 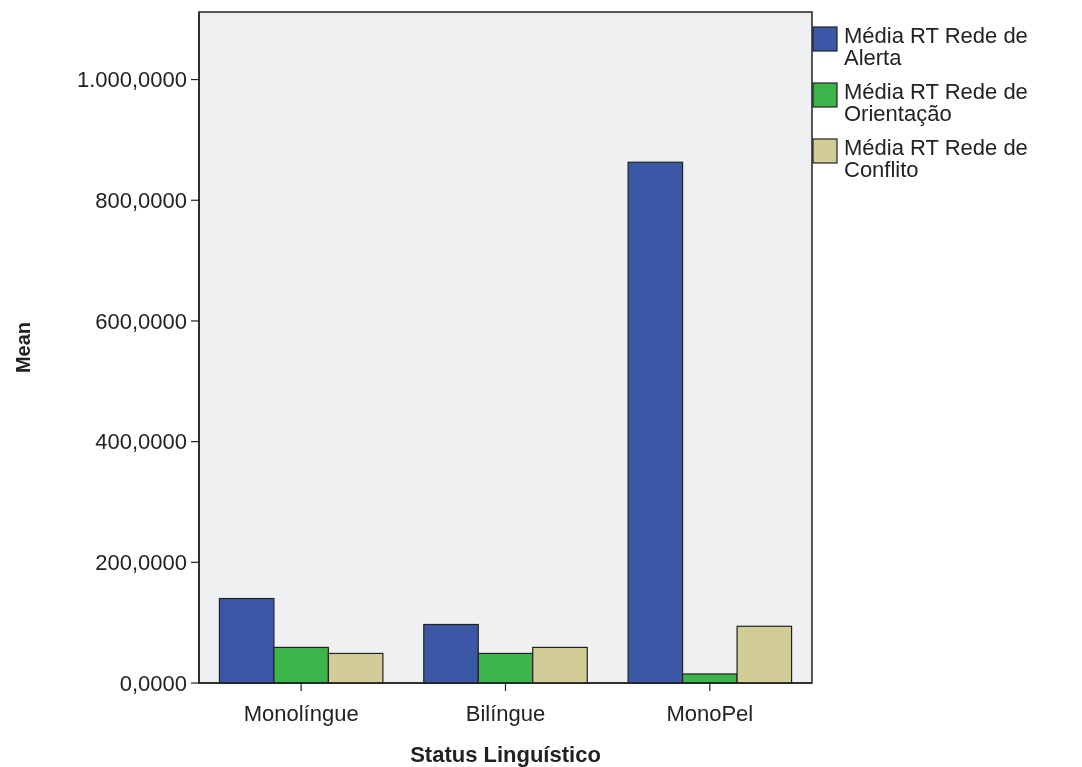 I want to click on y-tick-label: 200,0000, so click(x=141, y=563).